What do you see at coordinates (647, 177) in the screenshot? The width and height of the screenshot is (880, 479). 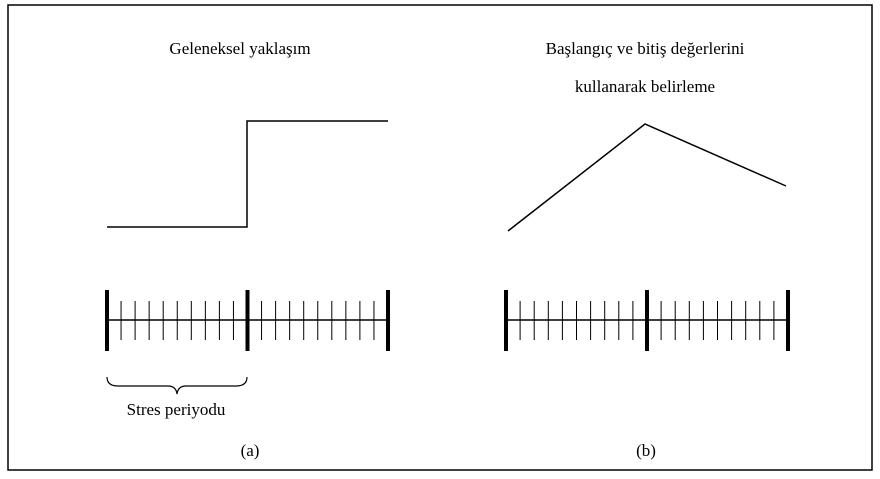 I see `linear-line` at bounding box center [647, 177].